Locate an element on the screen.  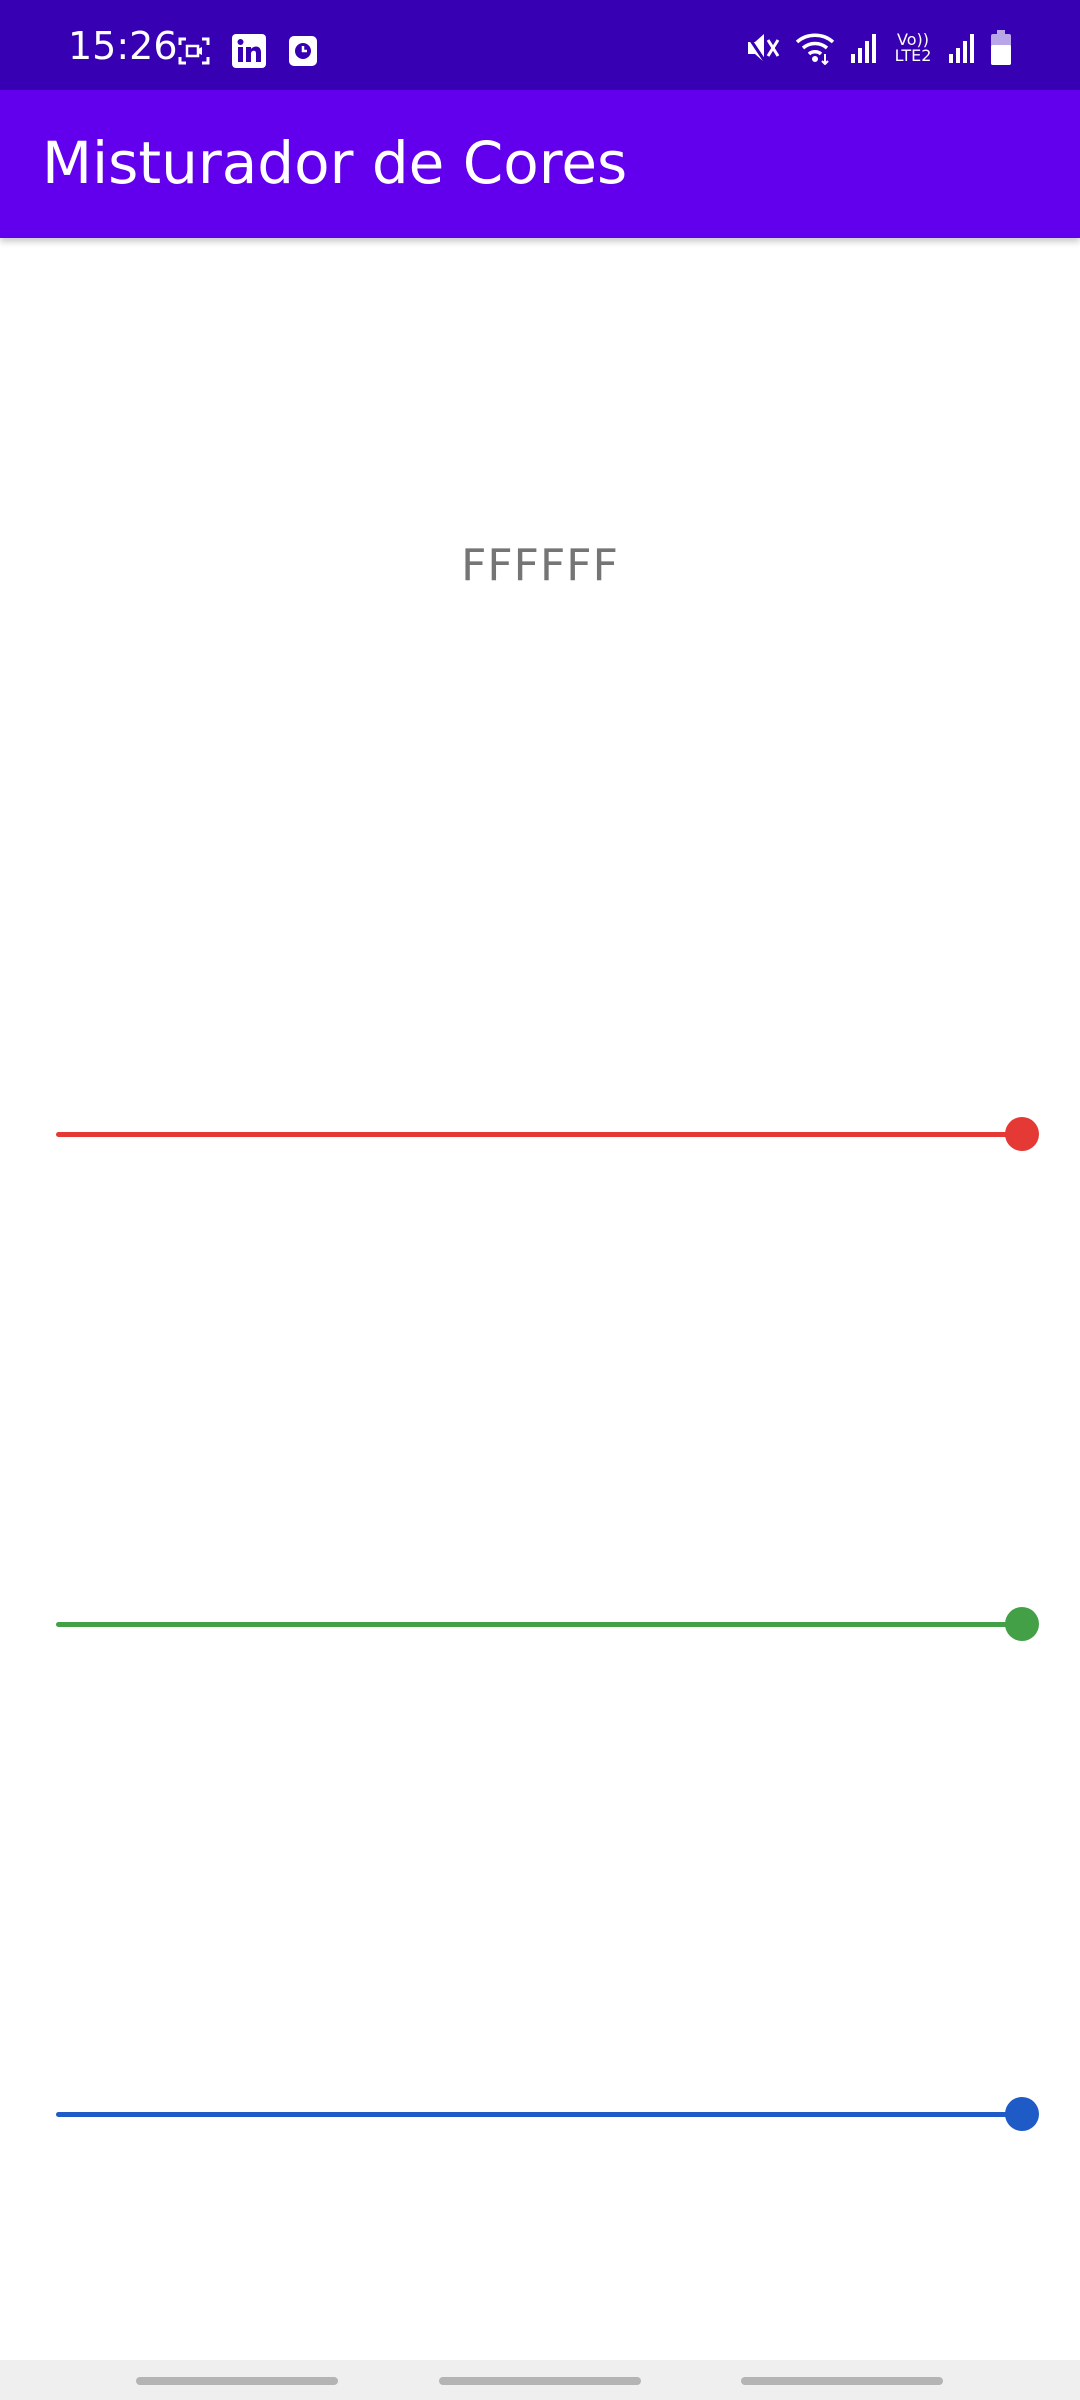
blue-slider-thumb is located at coordinates (1022, 2114).